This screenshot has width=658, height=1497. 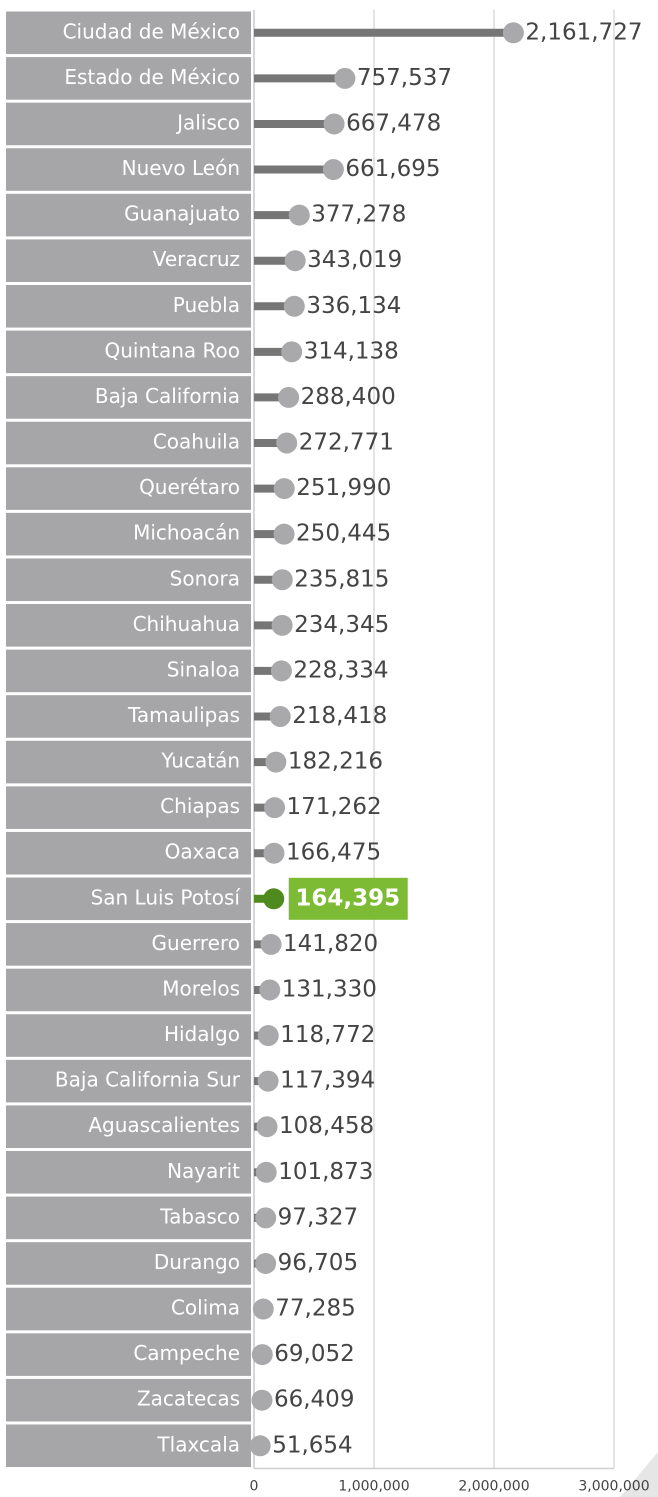 What do you see at coordinates (318, 1263) in the screenshot?
I see `value-label: 96,705` at bounding box center [318, 1263].